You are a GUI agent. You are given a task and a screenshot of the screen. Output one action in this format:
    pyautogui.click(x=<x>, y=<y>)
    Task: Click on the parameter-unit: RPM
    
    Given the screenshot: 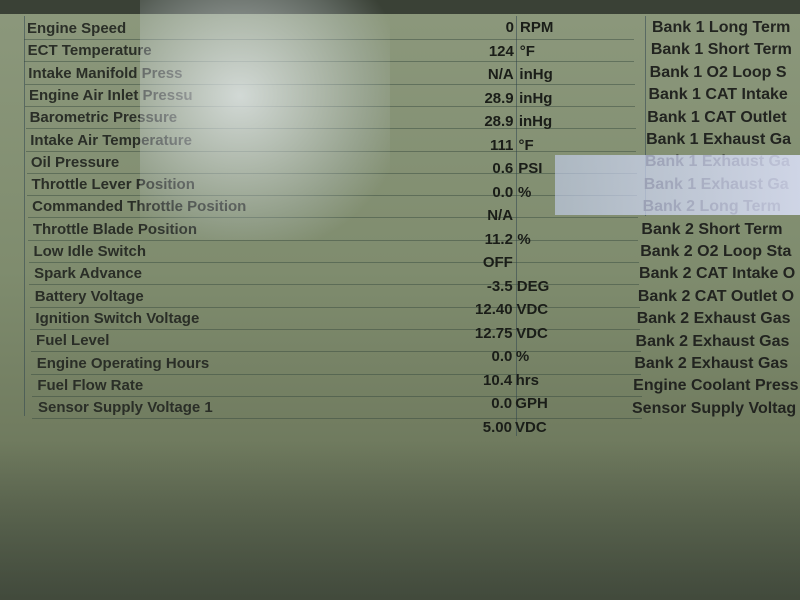 What is the action you would take?
    pyautogui.click(x=537, y=27)
    